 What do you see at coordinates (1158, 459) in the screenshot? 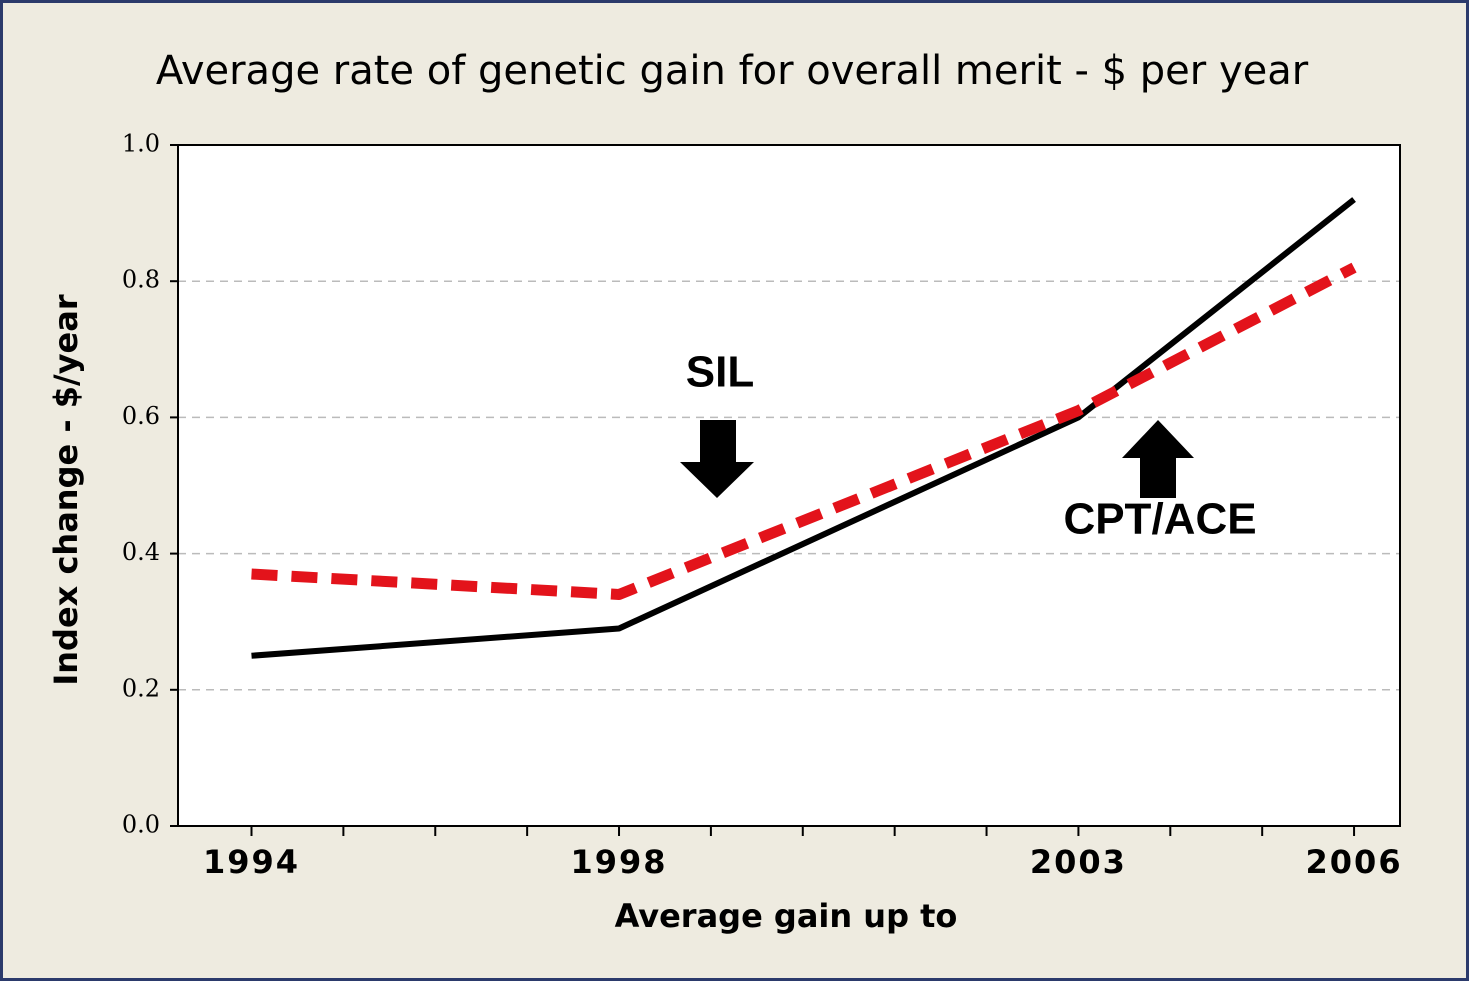
I see `arrow-up` at bounding box center [1158, 459].